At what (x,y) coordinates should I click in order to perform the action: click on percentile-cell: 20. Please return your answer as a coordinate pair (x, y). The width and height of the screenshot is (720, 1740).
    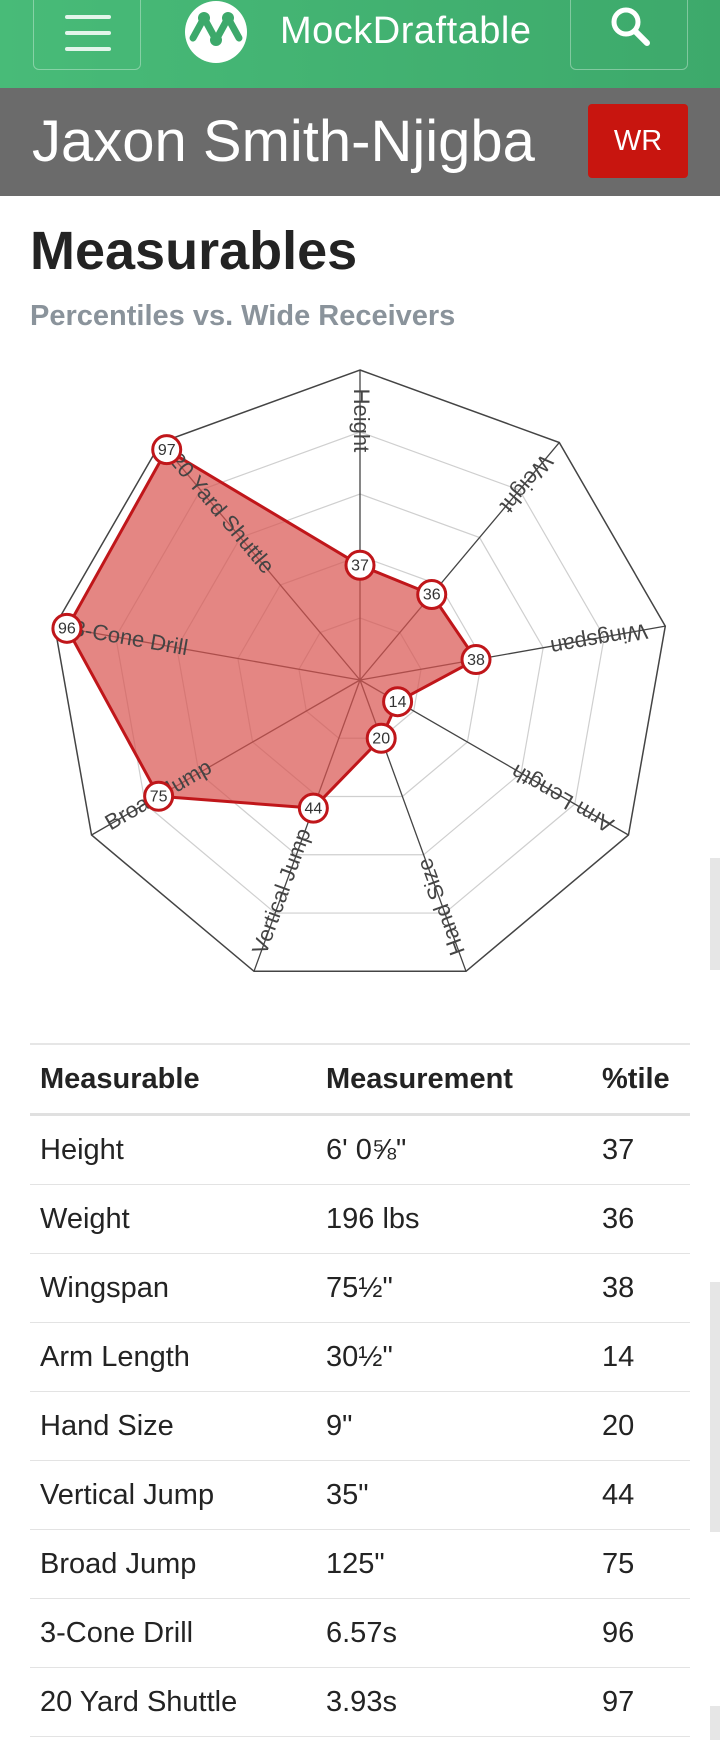
    Looking at the image, I should click on (641, 1426).